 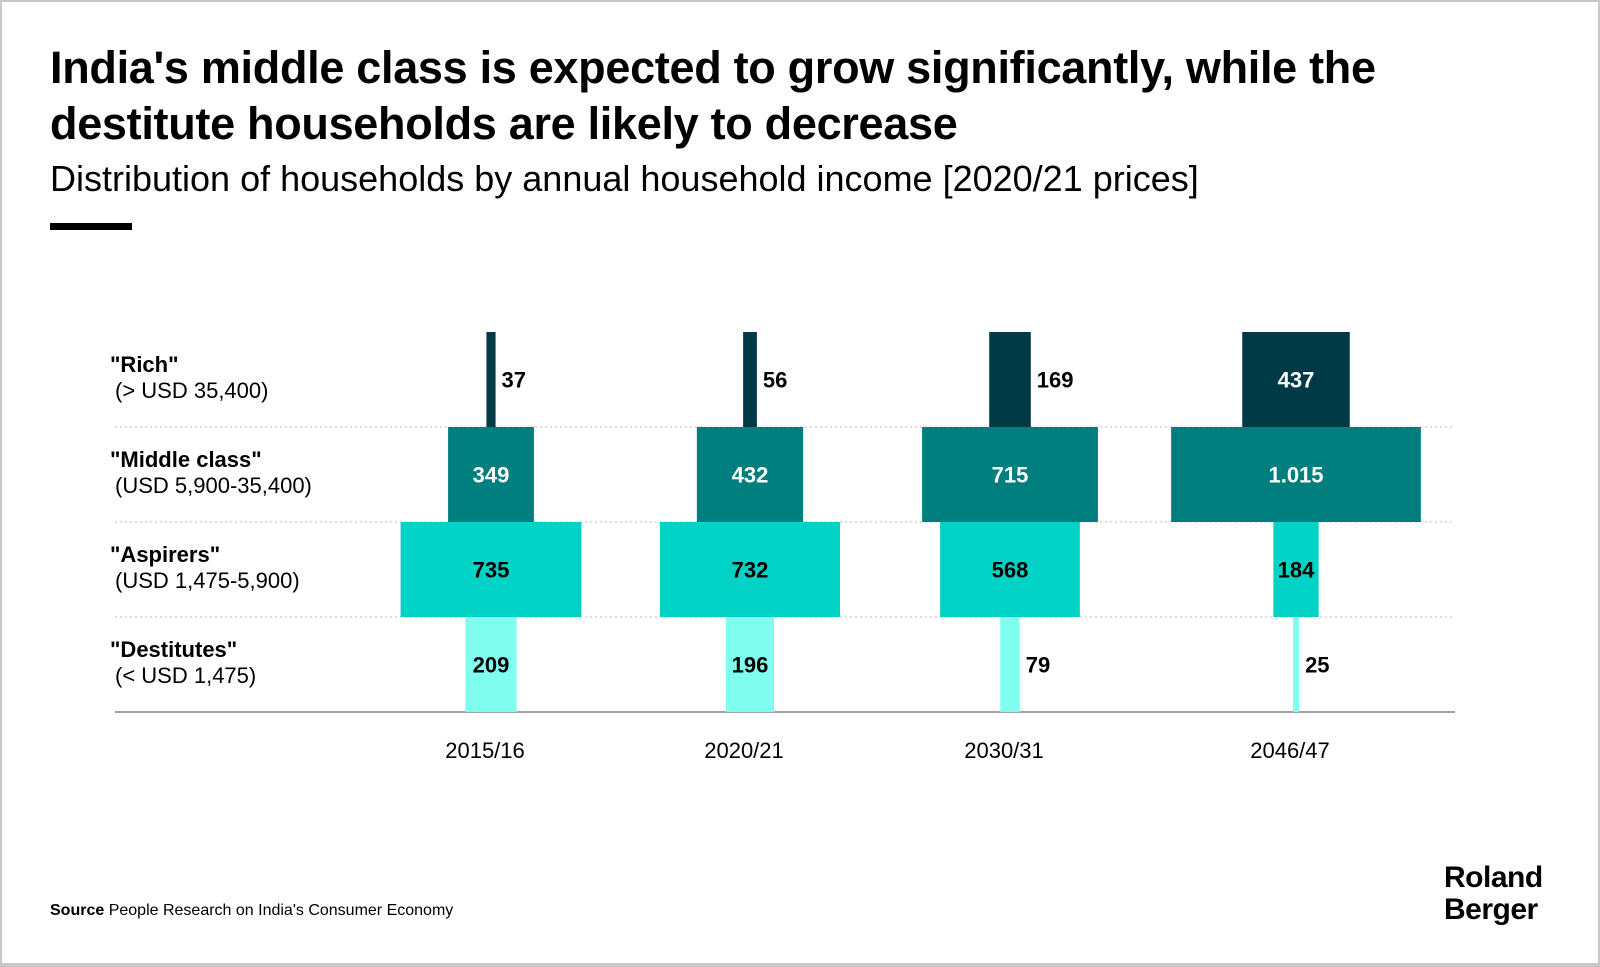 What do you see at coordinates (213, 485) in the screenshot?
I see `row-label-range: (USD 5,900-35,400)` at bounding box center [213, 485].